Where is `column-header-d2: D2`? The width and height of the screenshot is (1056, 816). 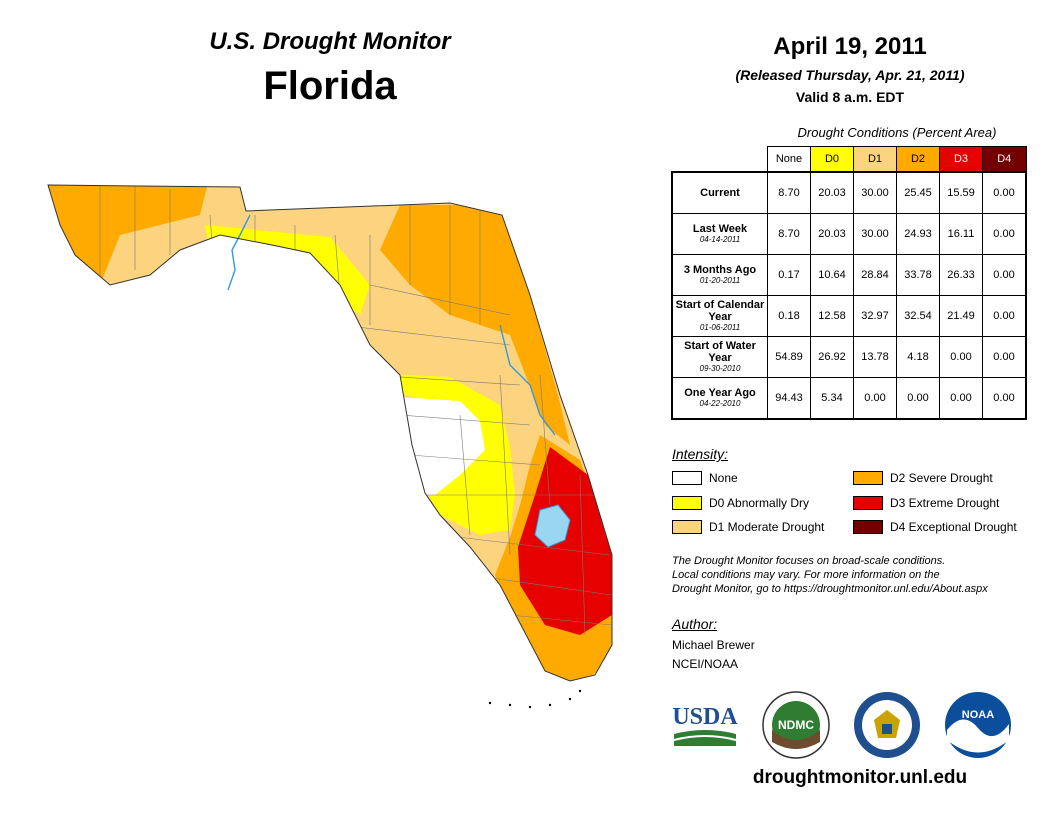 column-header-d2: D2 is located at coordinates (918, 159).